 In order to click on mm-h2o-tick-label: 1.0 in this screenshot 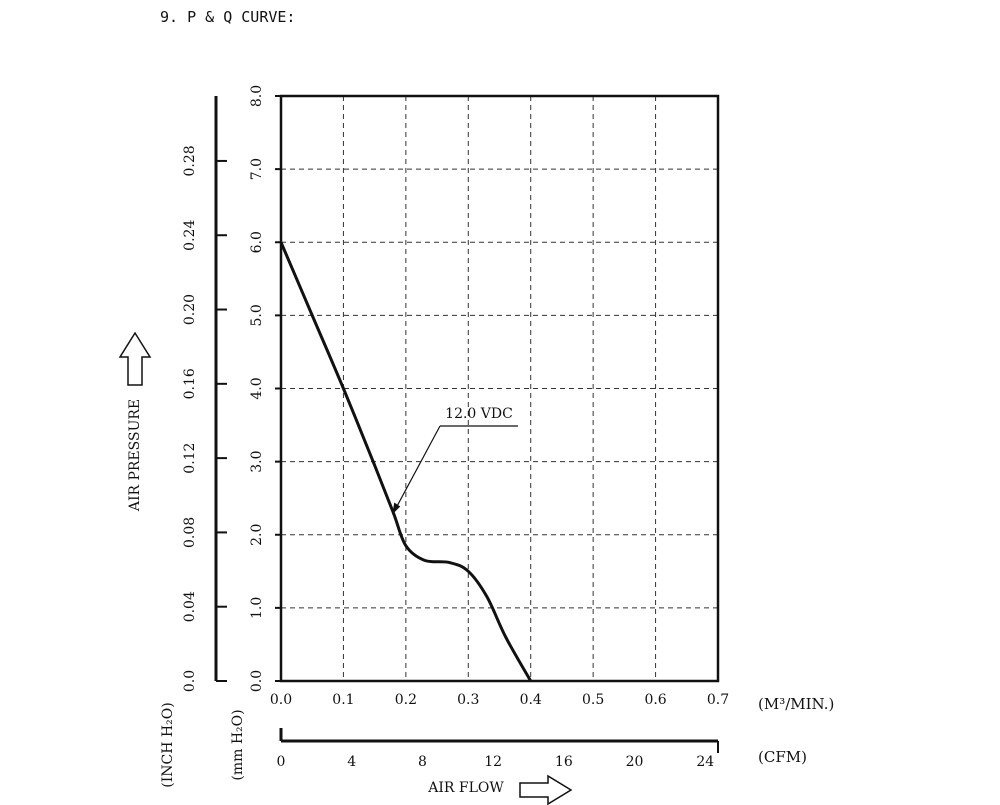, I will do `click(257, 608)`.